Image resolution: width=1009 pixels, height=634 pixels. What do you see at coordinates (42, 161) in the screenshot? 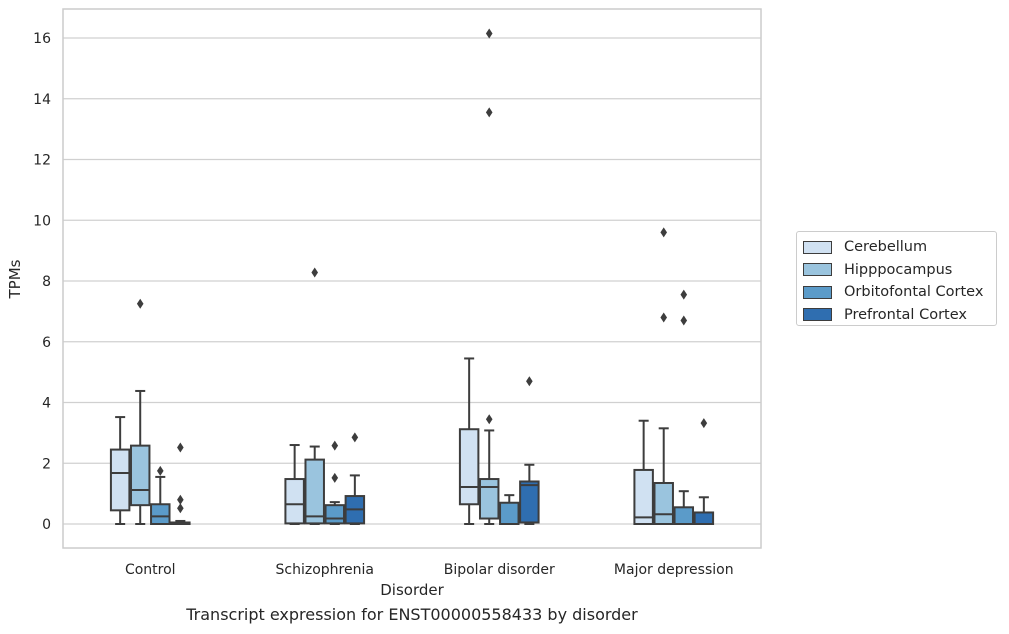
I see `y-tick-label: 12` at bounding box center [42, 161].